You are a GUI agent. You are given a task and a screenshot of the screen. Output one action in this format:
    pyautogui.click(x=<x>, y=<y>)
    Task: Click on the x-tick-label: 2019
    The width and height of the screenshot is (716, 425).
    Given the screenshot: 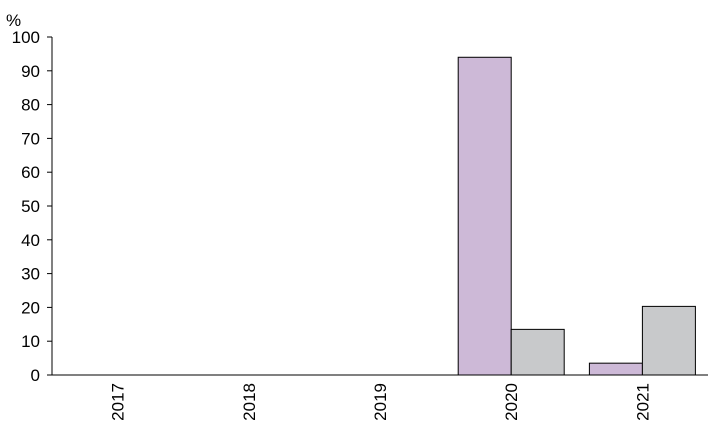 What is the action you would take?
    pyautogui.click(x=380, y=402)
    